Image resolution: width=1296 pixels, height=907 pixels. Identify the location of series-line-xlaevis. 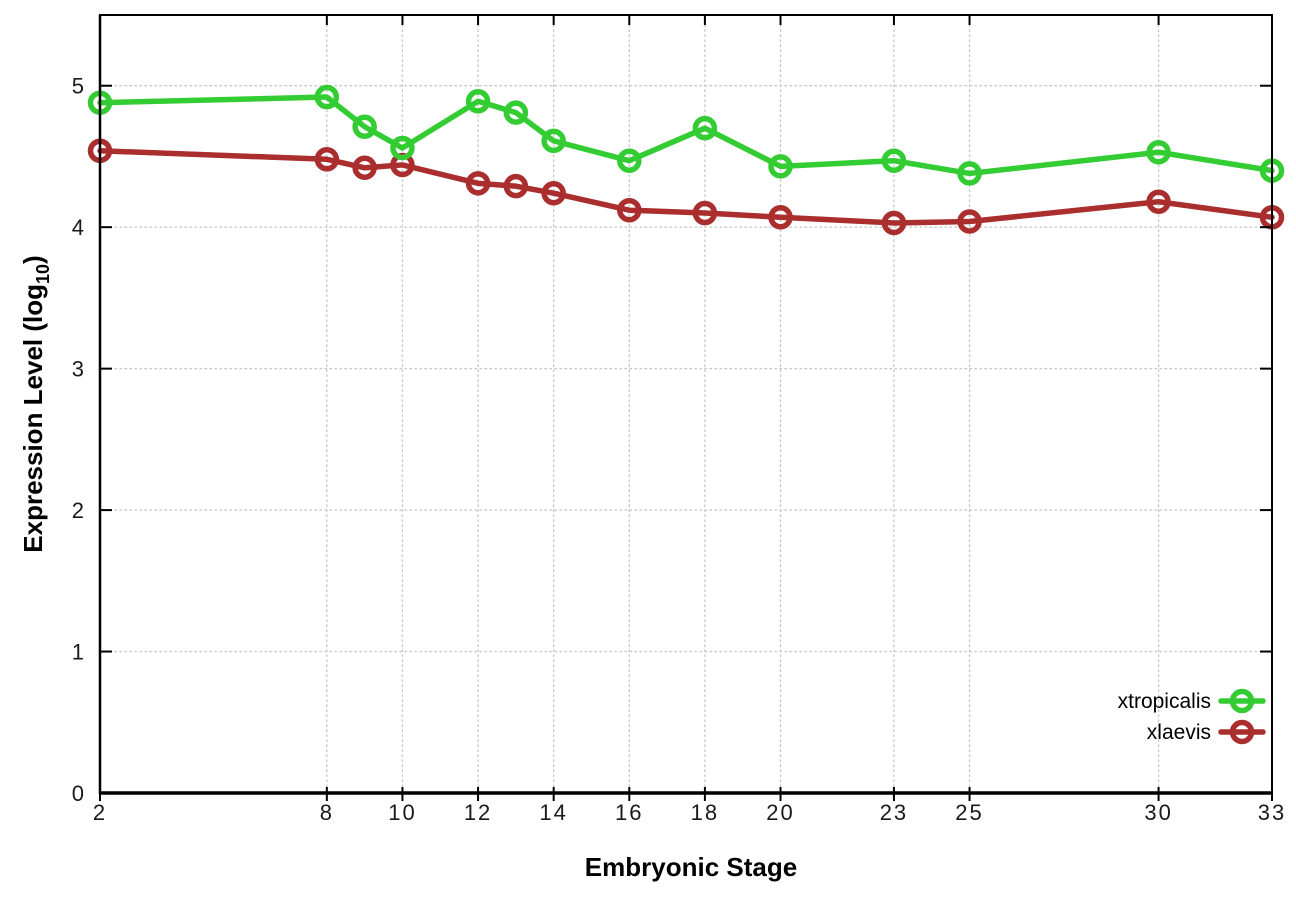
(686, 187).